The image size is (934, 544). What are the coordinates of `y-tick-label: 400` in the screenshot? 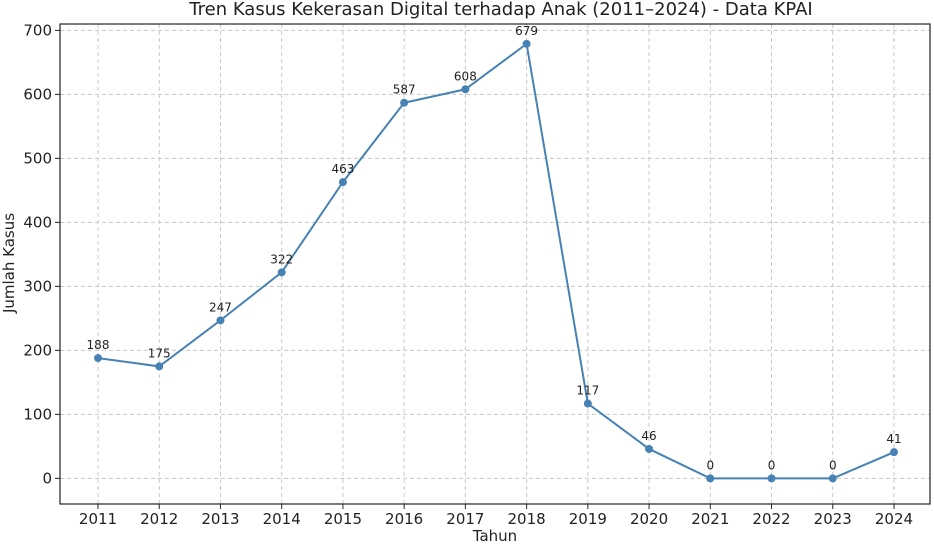 It's located at (37, 222).